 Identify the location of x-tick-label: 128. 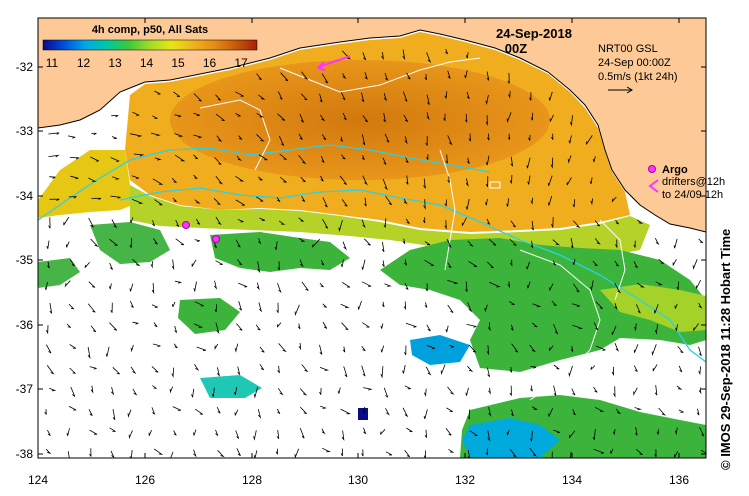
(252, 480).